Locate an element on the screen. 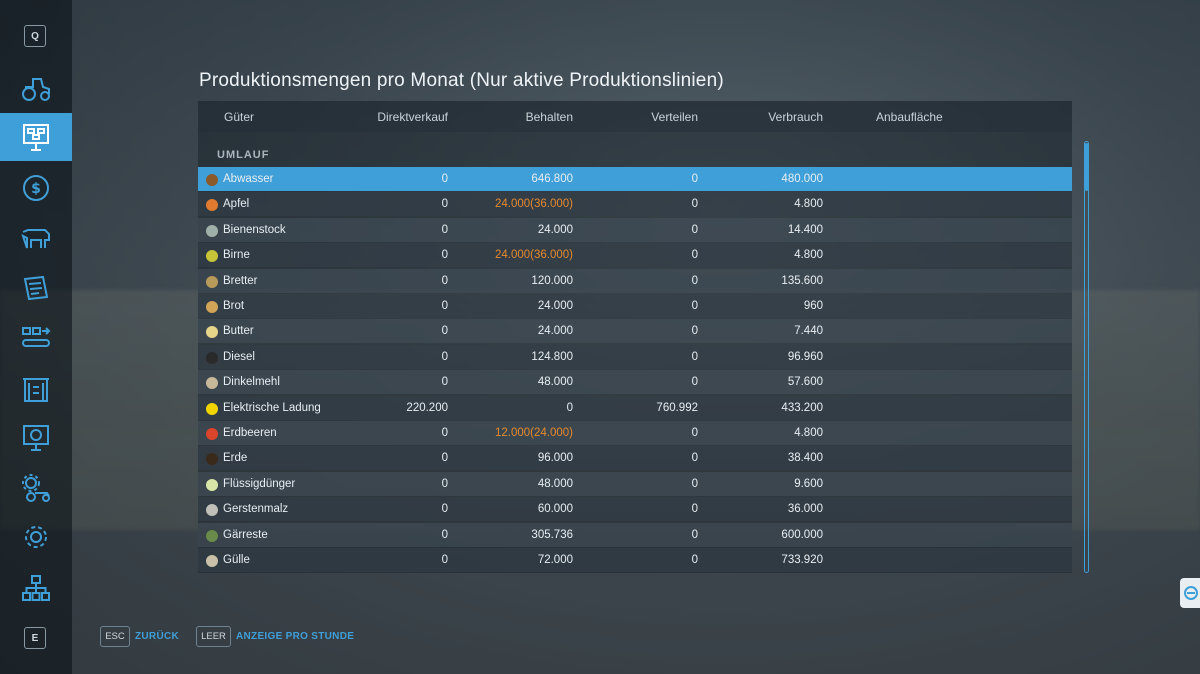 This screenshot has height=674, width=1200. sidebar-item-finances: $ is located at coordinates (36, 188).